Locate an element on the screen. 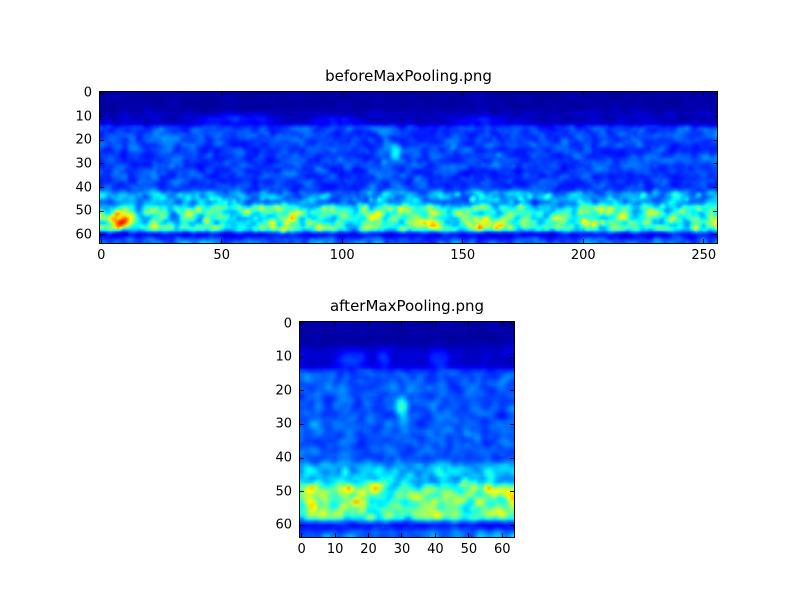  x-tick-label: 20 is located at coordinates (368, 549).